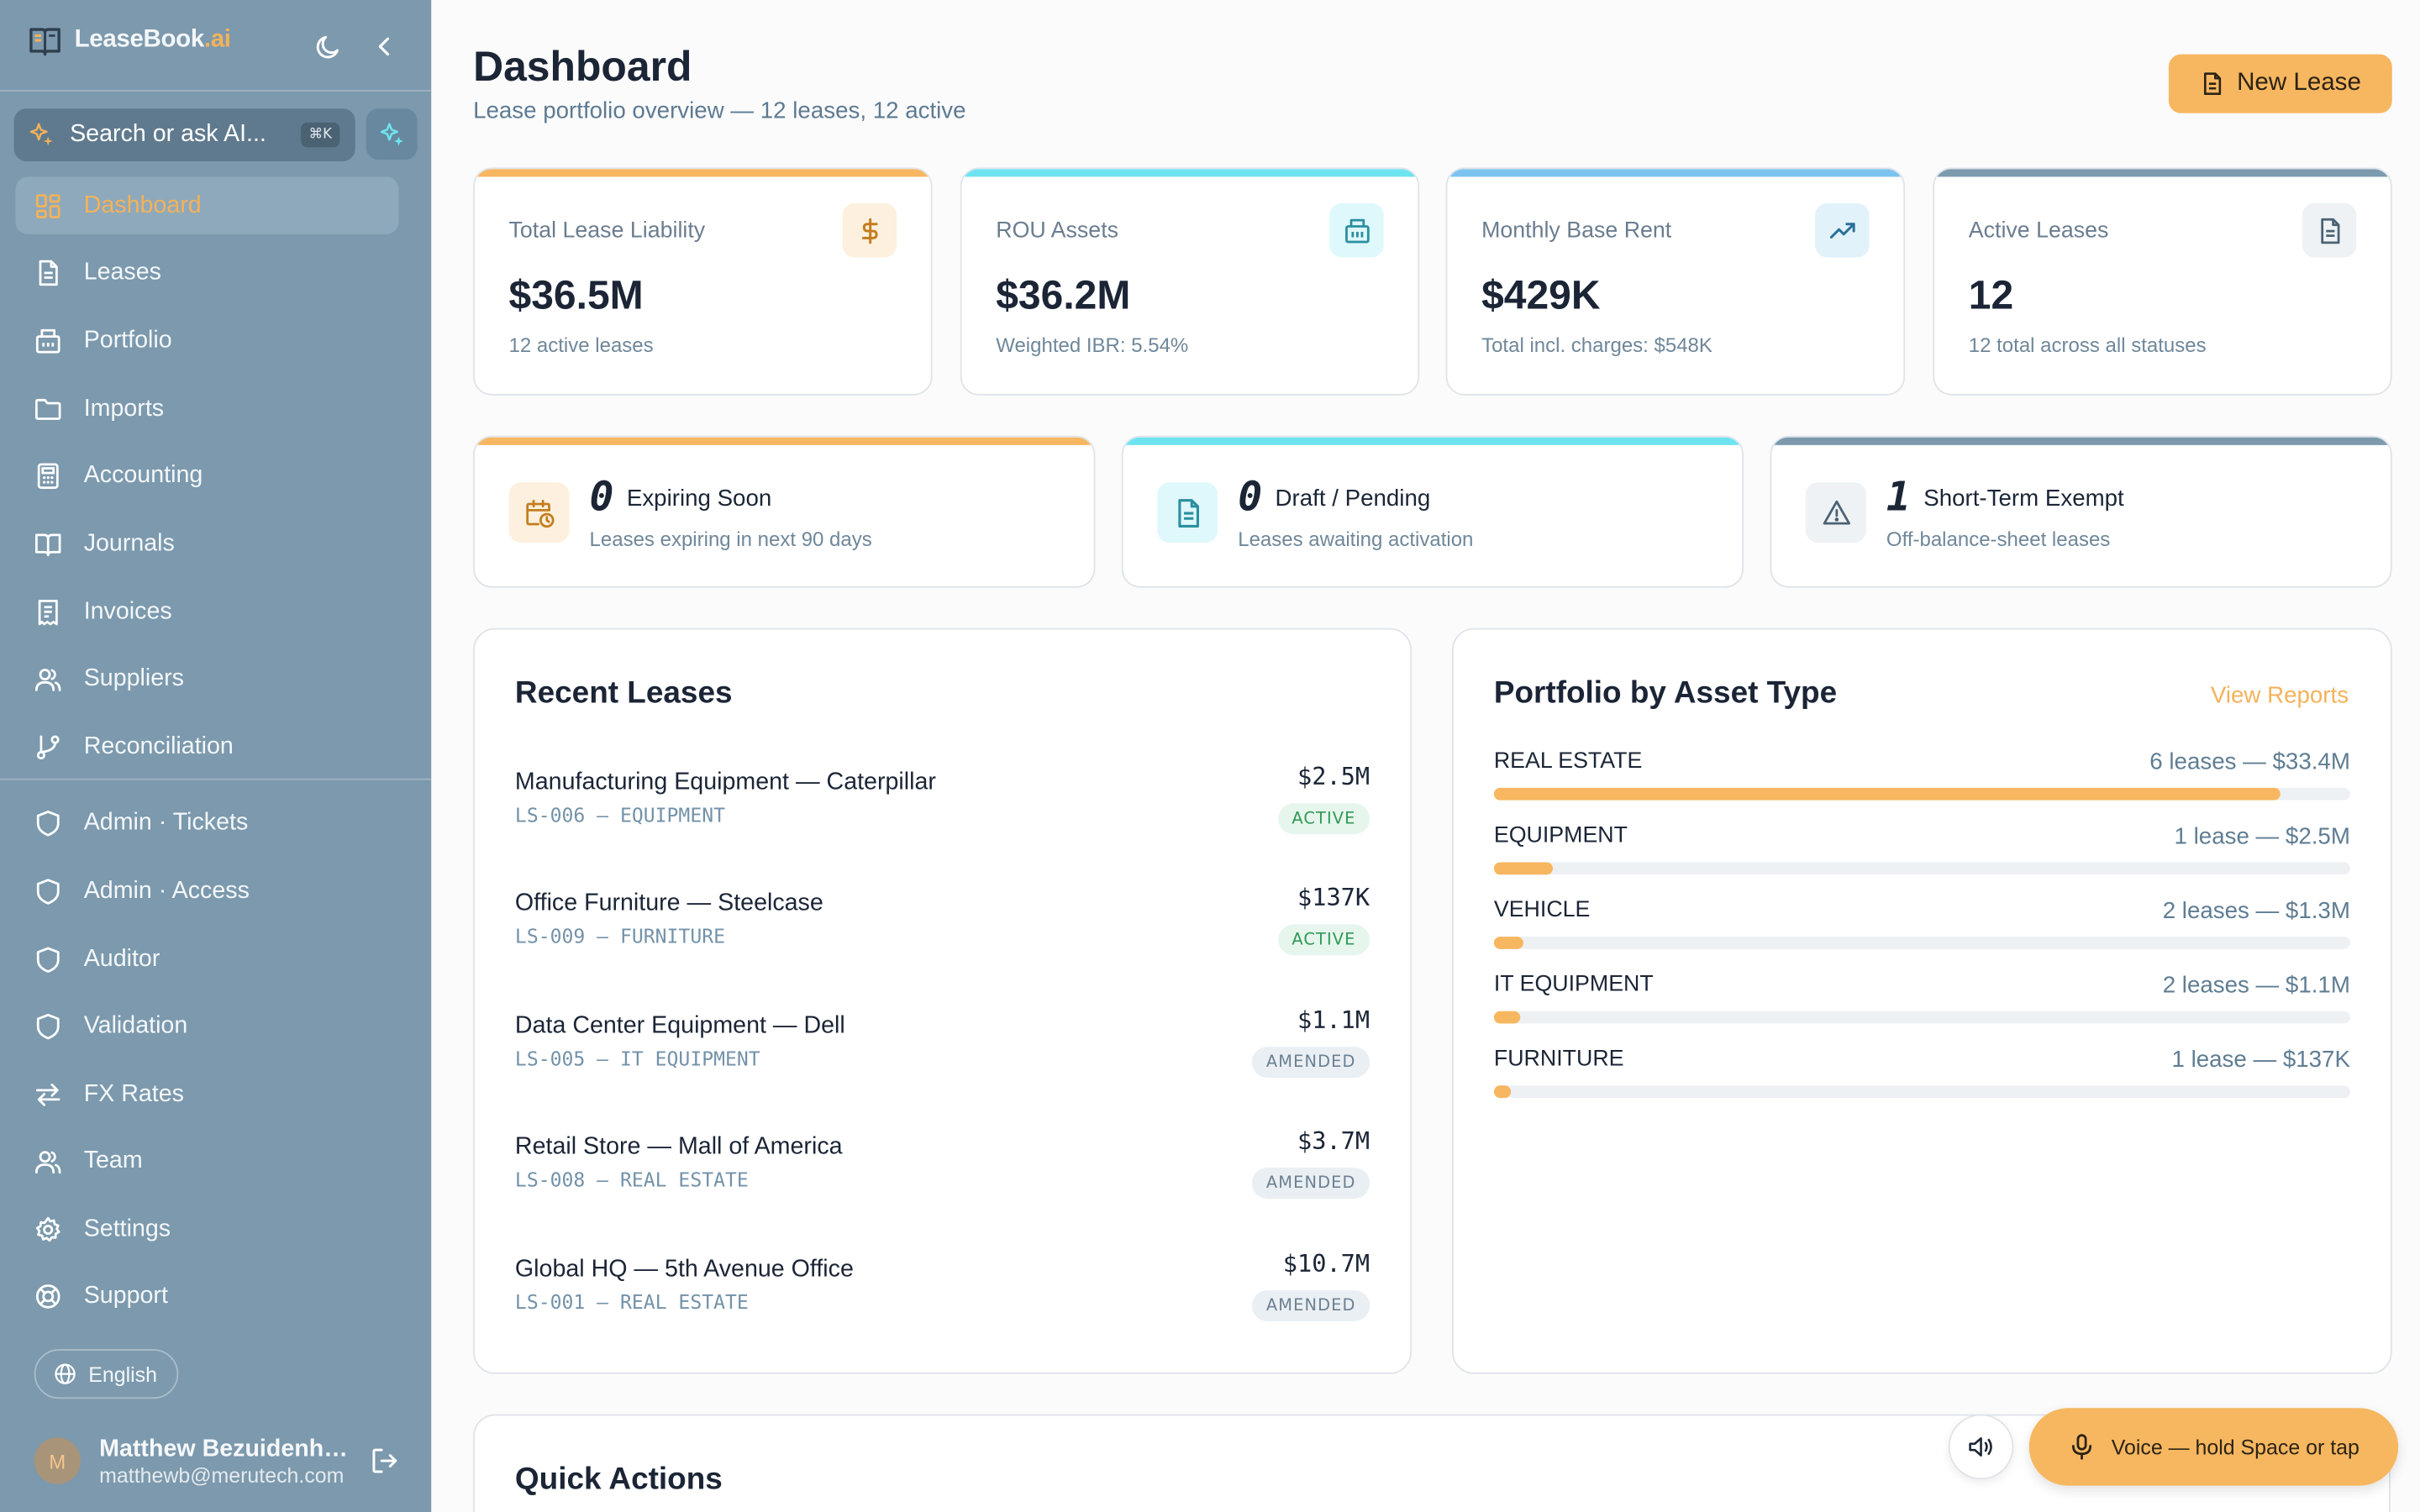  I want to click on sidebar-item-imports: Imports, so click(206, 408).